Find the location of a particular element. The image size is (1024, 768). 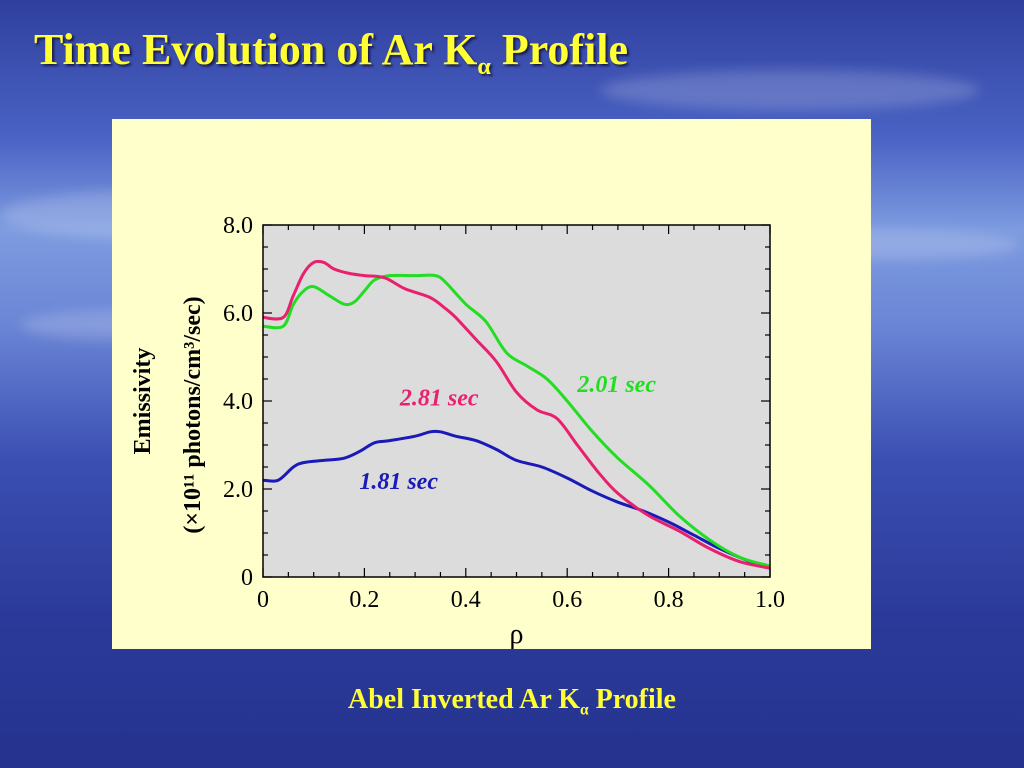

x-tick-label: 1.0 is located at coordinates (770, 600).